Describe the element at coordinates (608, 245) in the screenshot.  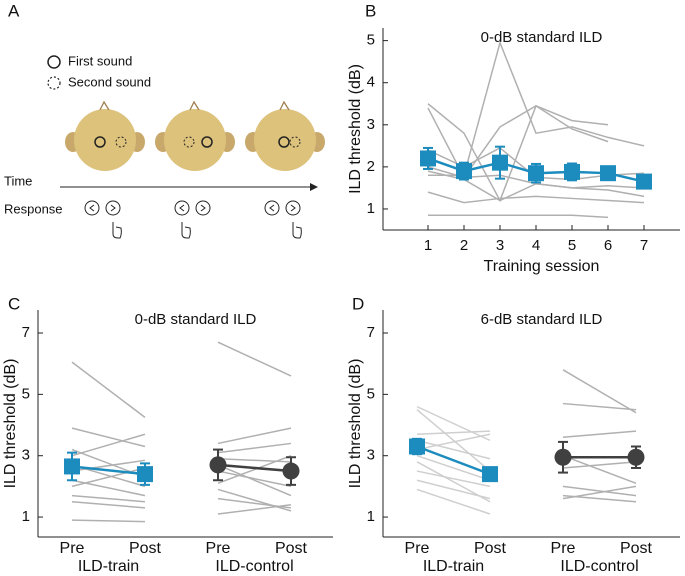
I see `x-tick-label: 6` at that location.